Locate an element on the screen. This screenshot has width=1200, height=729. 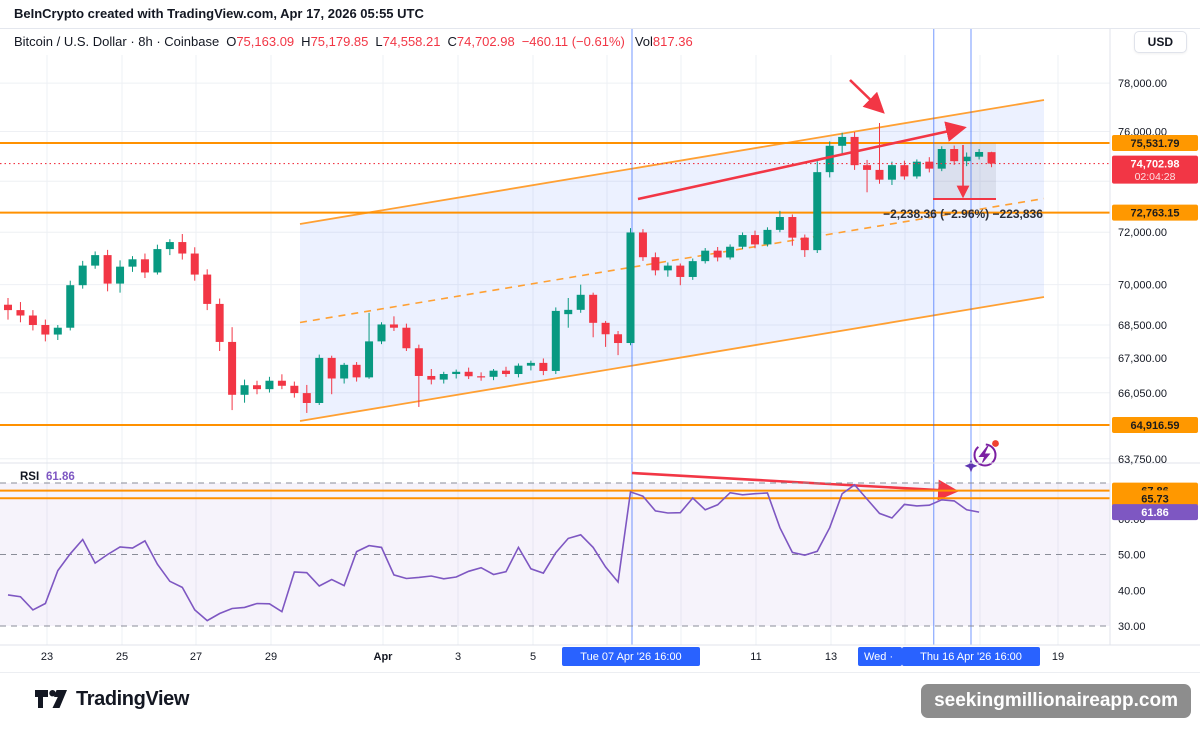
watermark-badge: seekingmillionaireapp.com is located at coordinates (1056, 701).